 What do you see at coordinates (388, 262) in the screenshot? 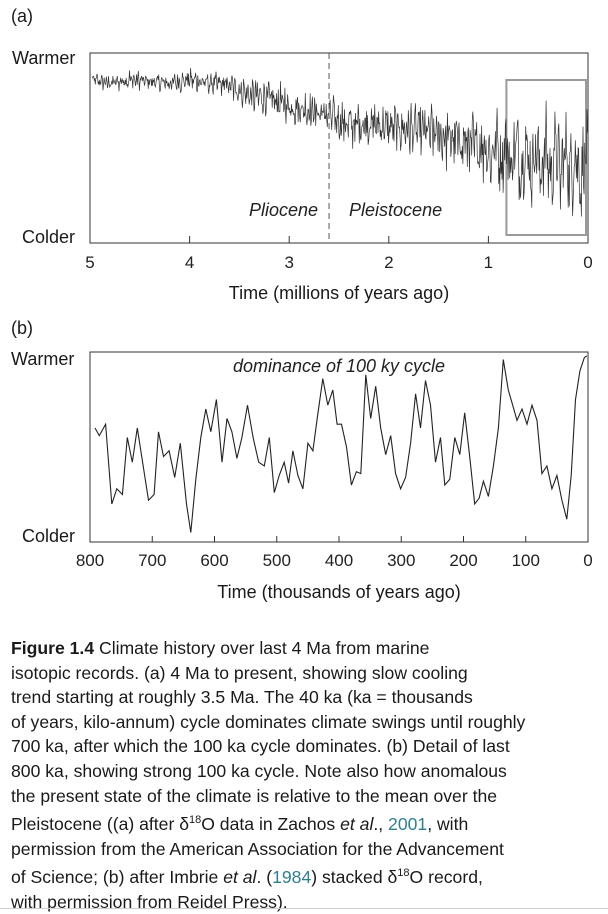
I see `panel-a-tick-label-3: 2` at bounding box center [388, 262].